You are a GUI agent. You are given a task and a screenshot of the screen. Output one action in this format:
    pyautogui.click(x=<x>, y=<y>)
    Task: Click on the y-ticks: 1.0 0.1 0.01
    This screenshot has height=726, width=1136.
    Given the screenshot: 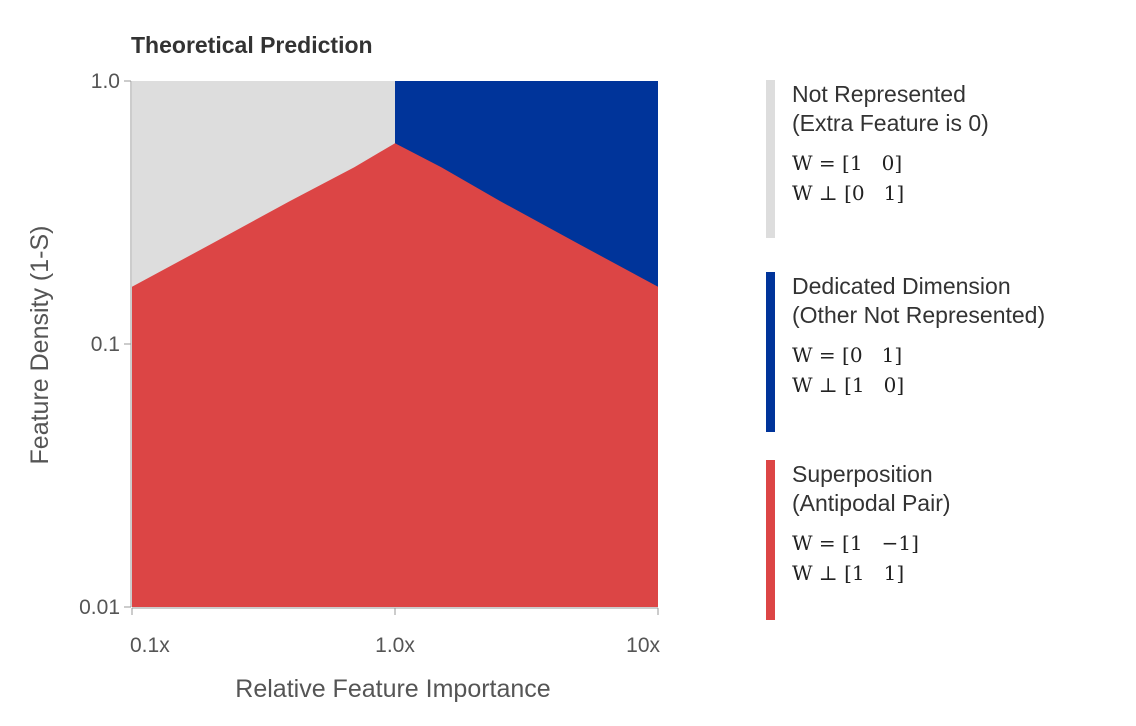 What is the action you would take?
    pyautogui.click(x=105, y=344)
    